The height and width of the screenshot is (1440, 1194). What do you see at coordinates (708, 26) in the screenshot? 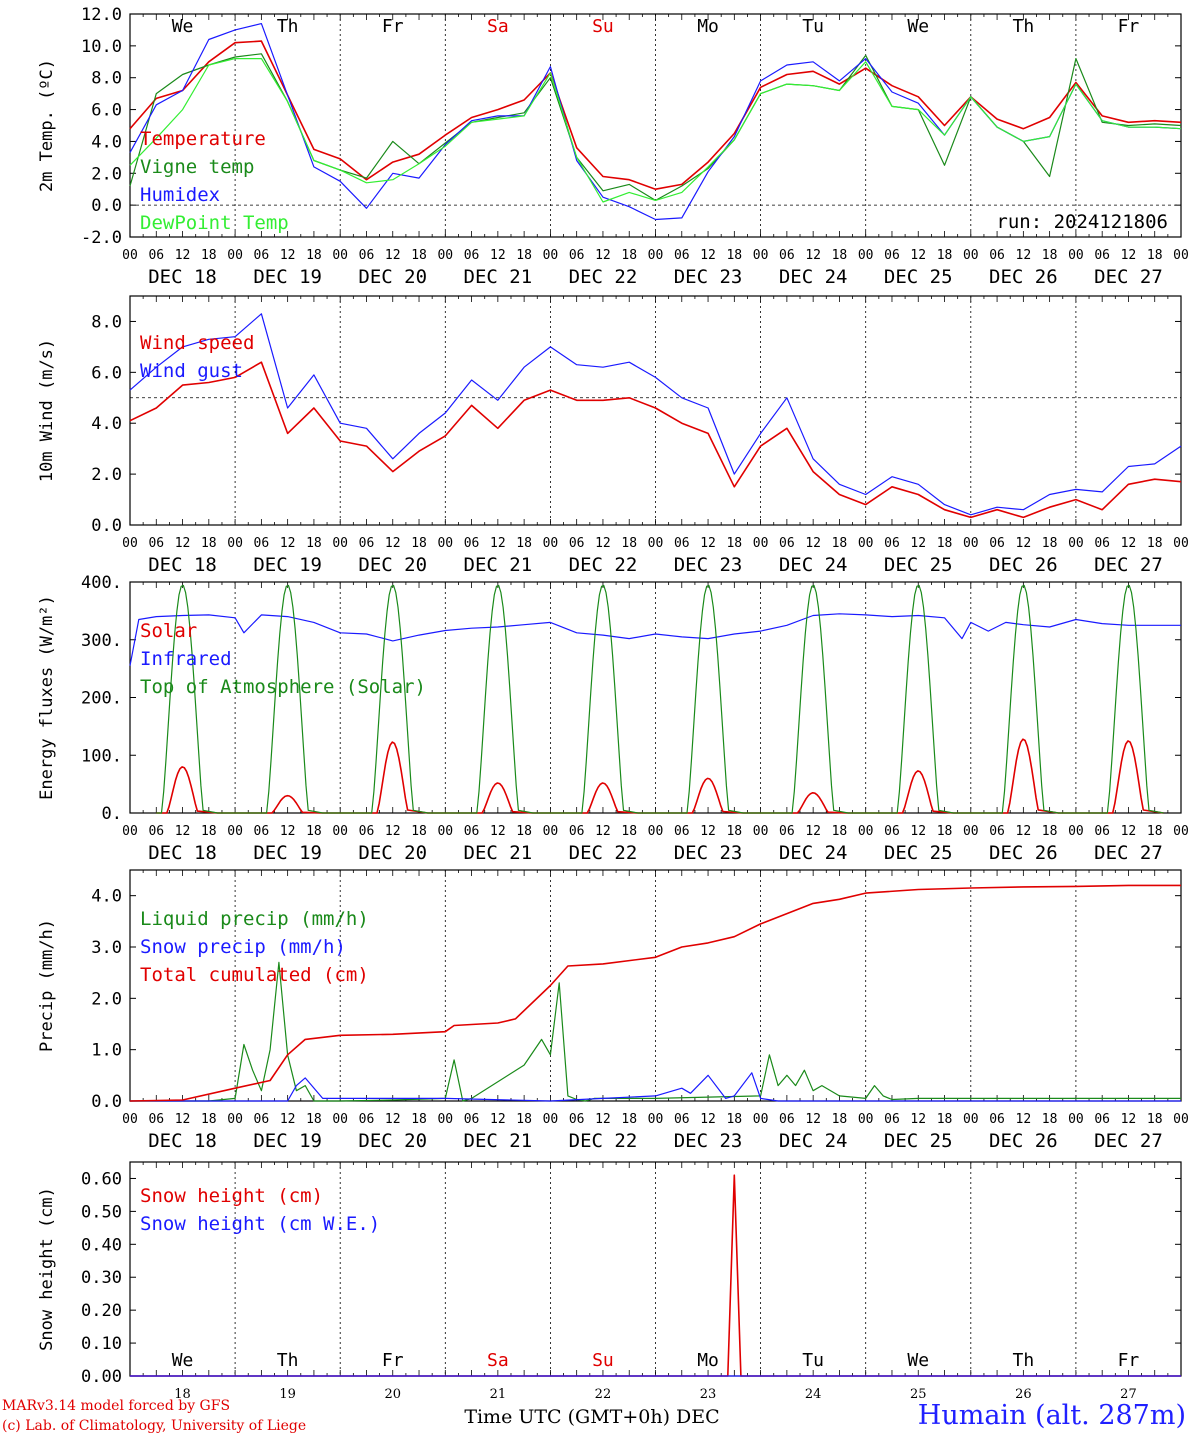
I see `weekday-label: Mo` at bounding box center [708, 26].